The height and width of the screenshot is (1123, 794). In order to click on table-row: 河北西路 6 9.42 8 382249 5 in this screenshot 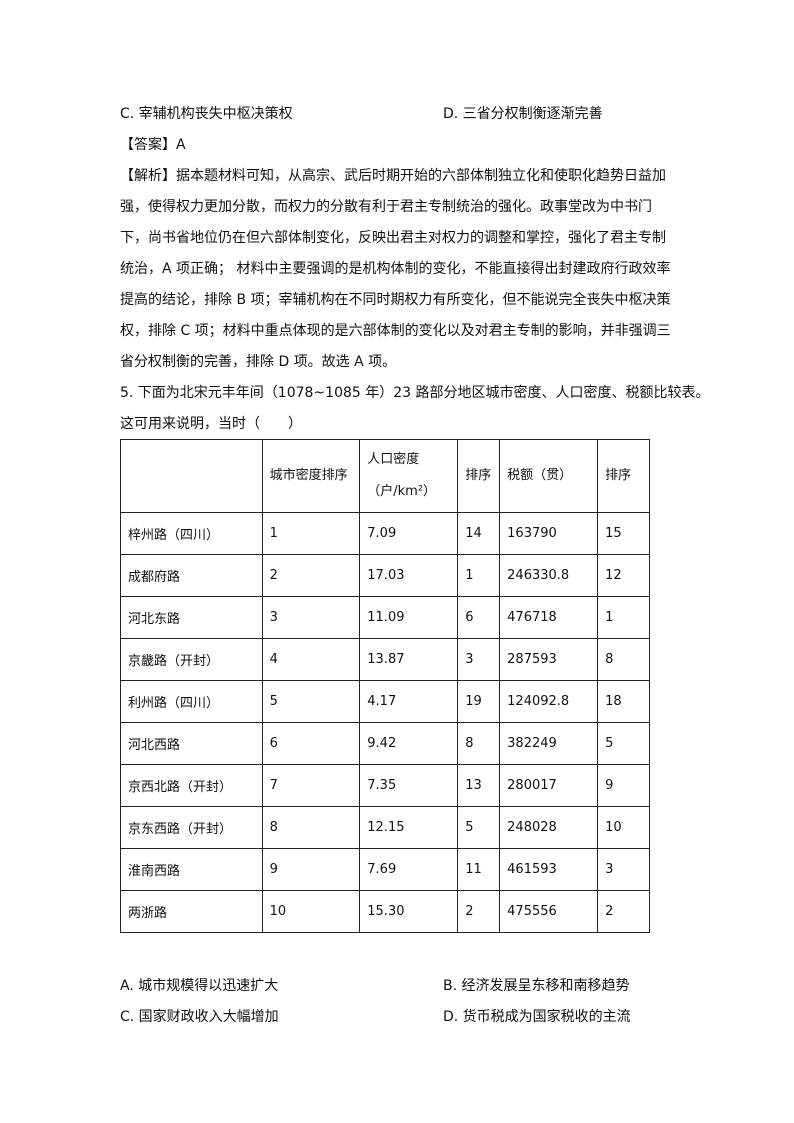, I will do `click(385, 743)`.